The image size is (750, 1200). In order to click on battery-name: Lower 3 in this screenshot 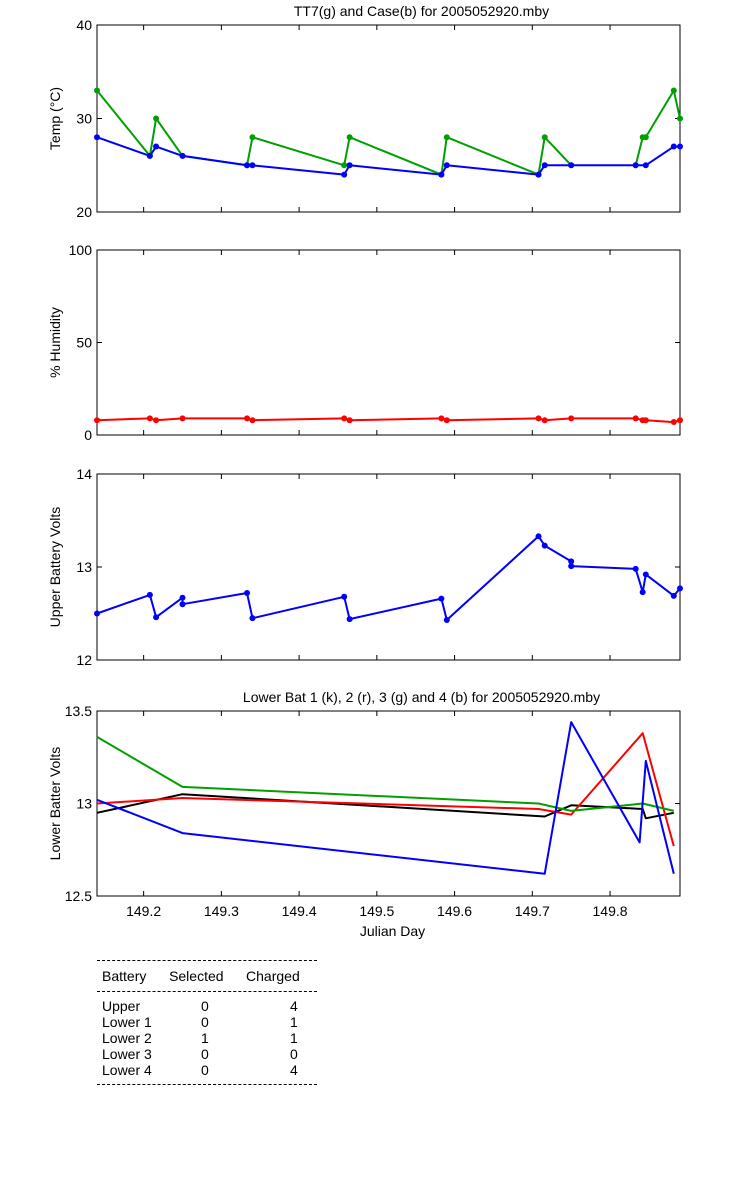, I will do `click(127, 1054)`.